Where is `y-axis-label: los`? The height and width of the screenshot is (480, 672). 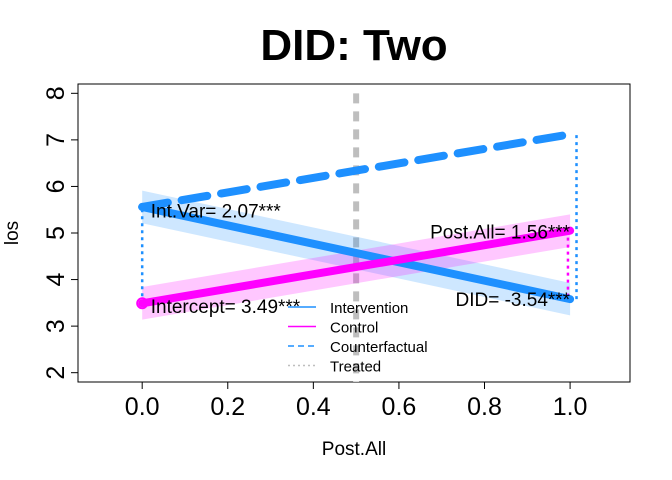 y-axis-label: los is located at coordinates (12, 233).